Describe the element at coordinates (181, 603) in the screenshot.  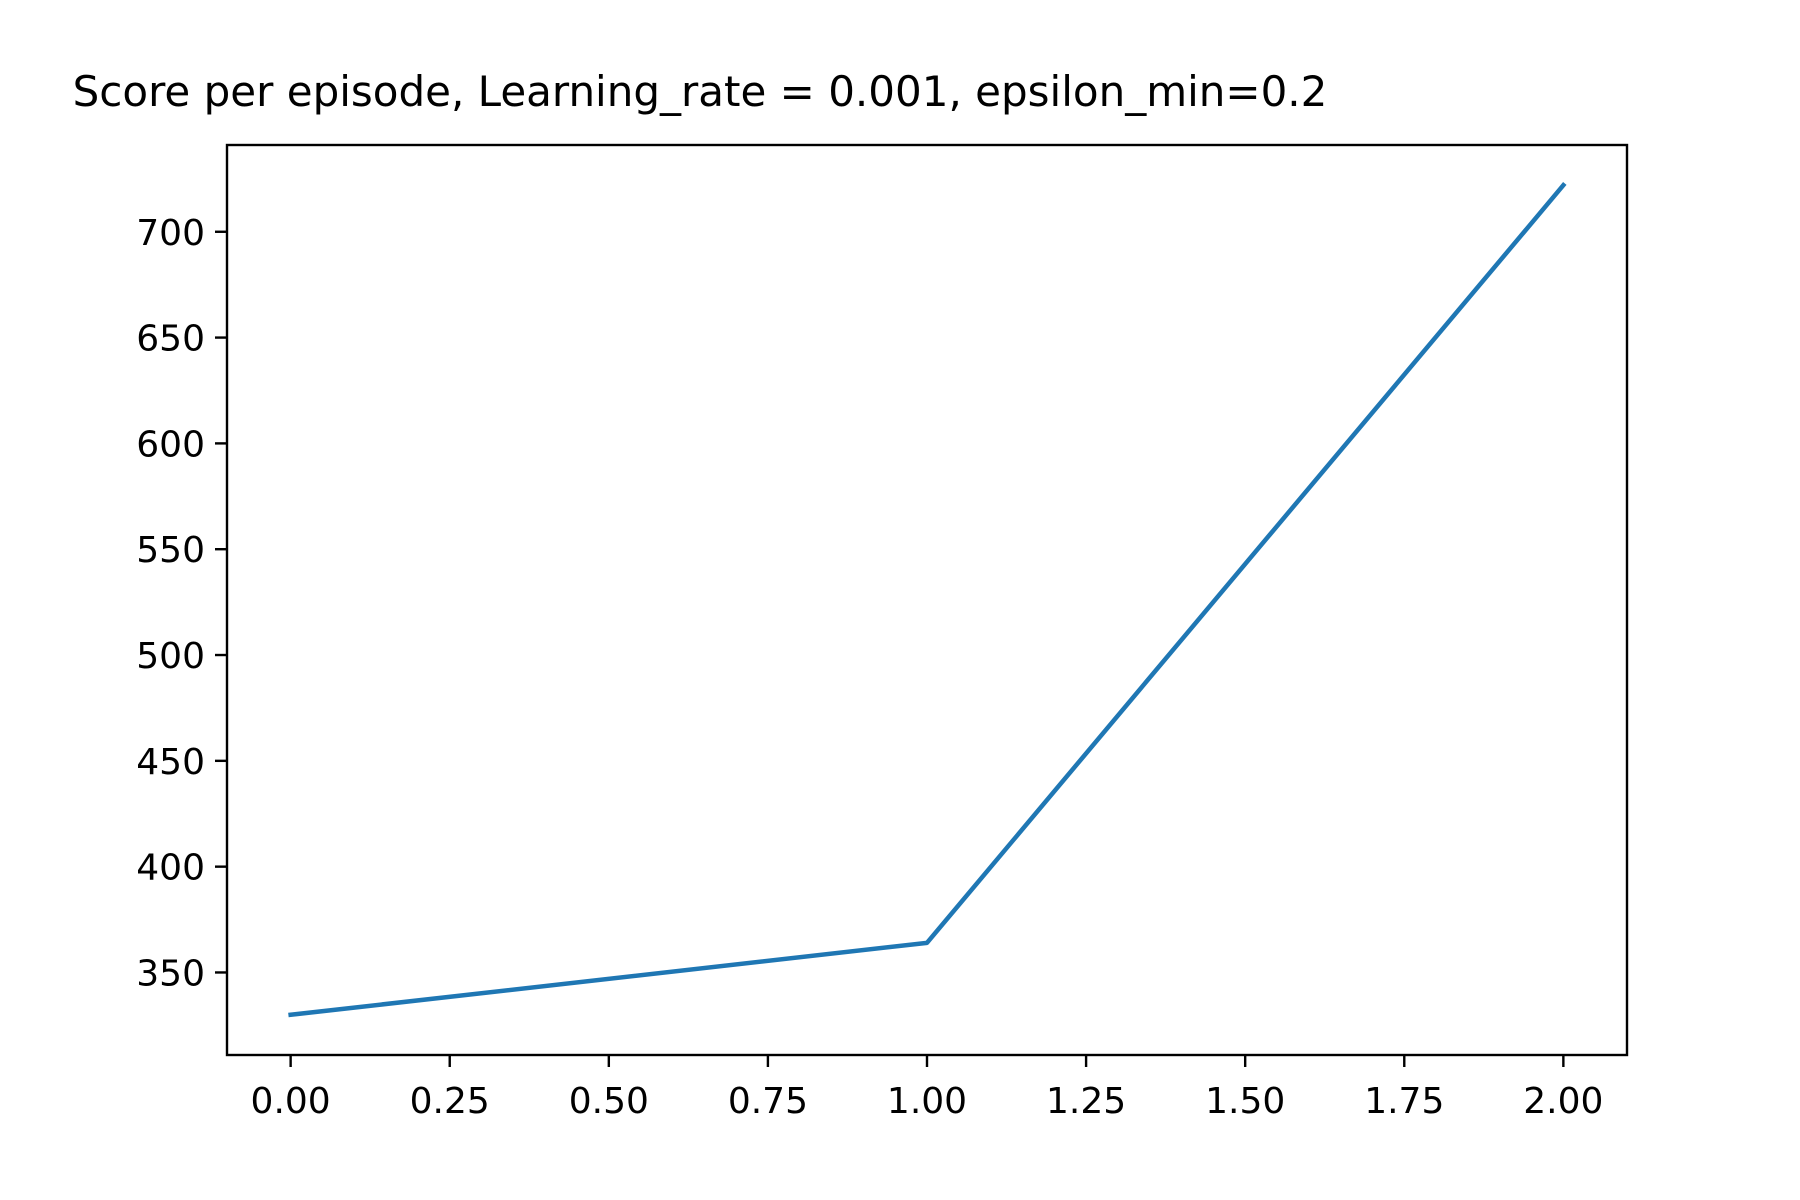
I see `y-axis: 350 400 450 500 550 600 650 700` at that location.